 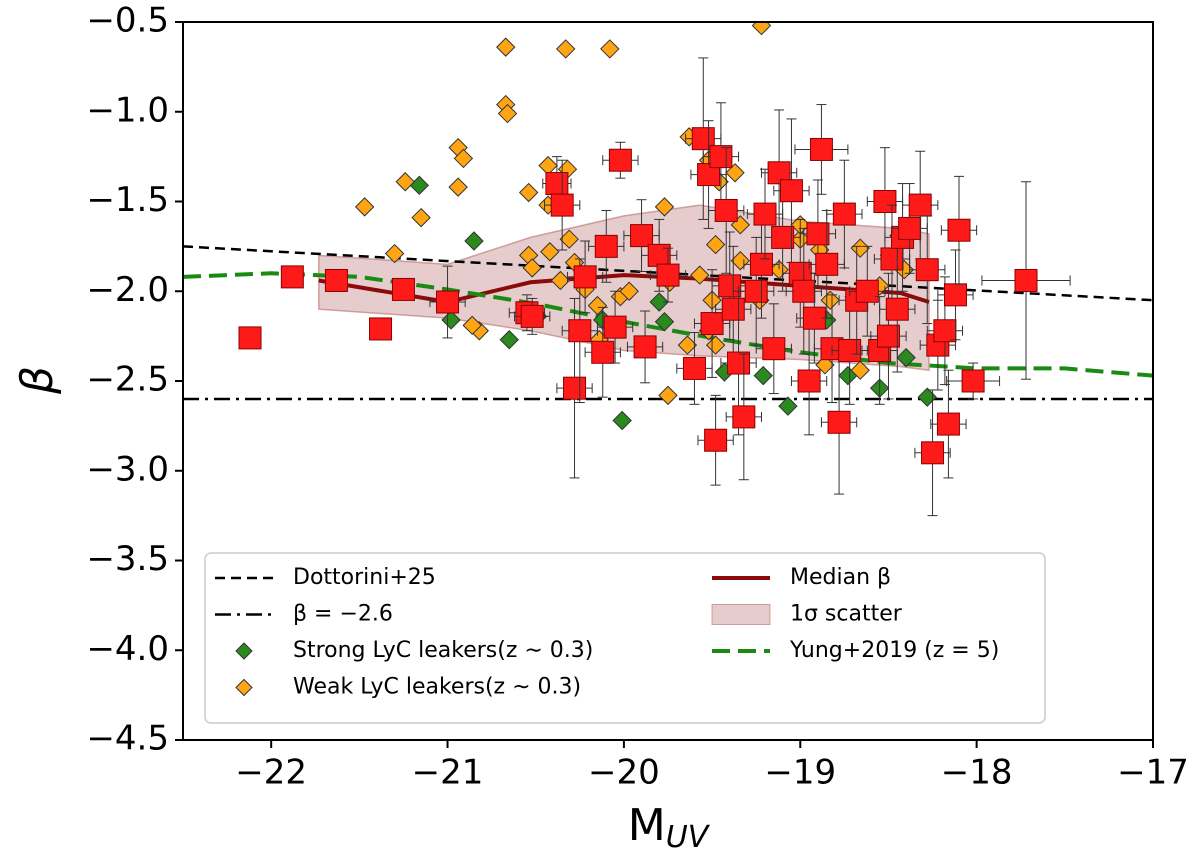 I want to click on y-tick-label: −4.5, so click(x=127, y=739).